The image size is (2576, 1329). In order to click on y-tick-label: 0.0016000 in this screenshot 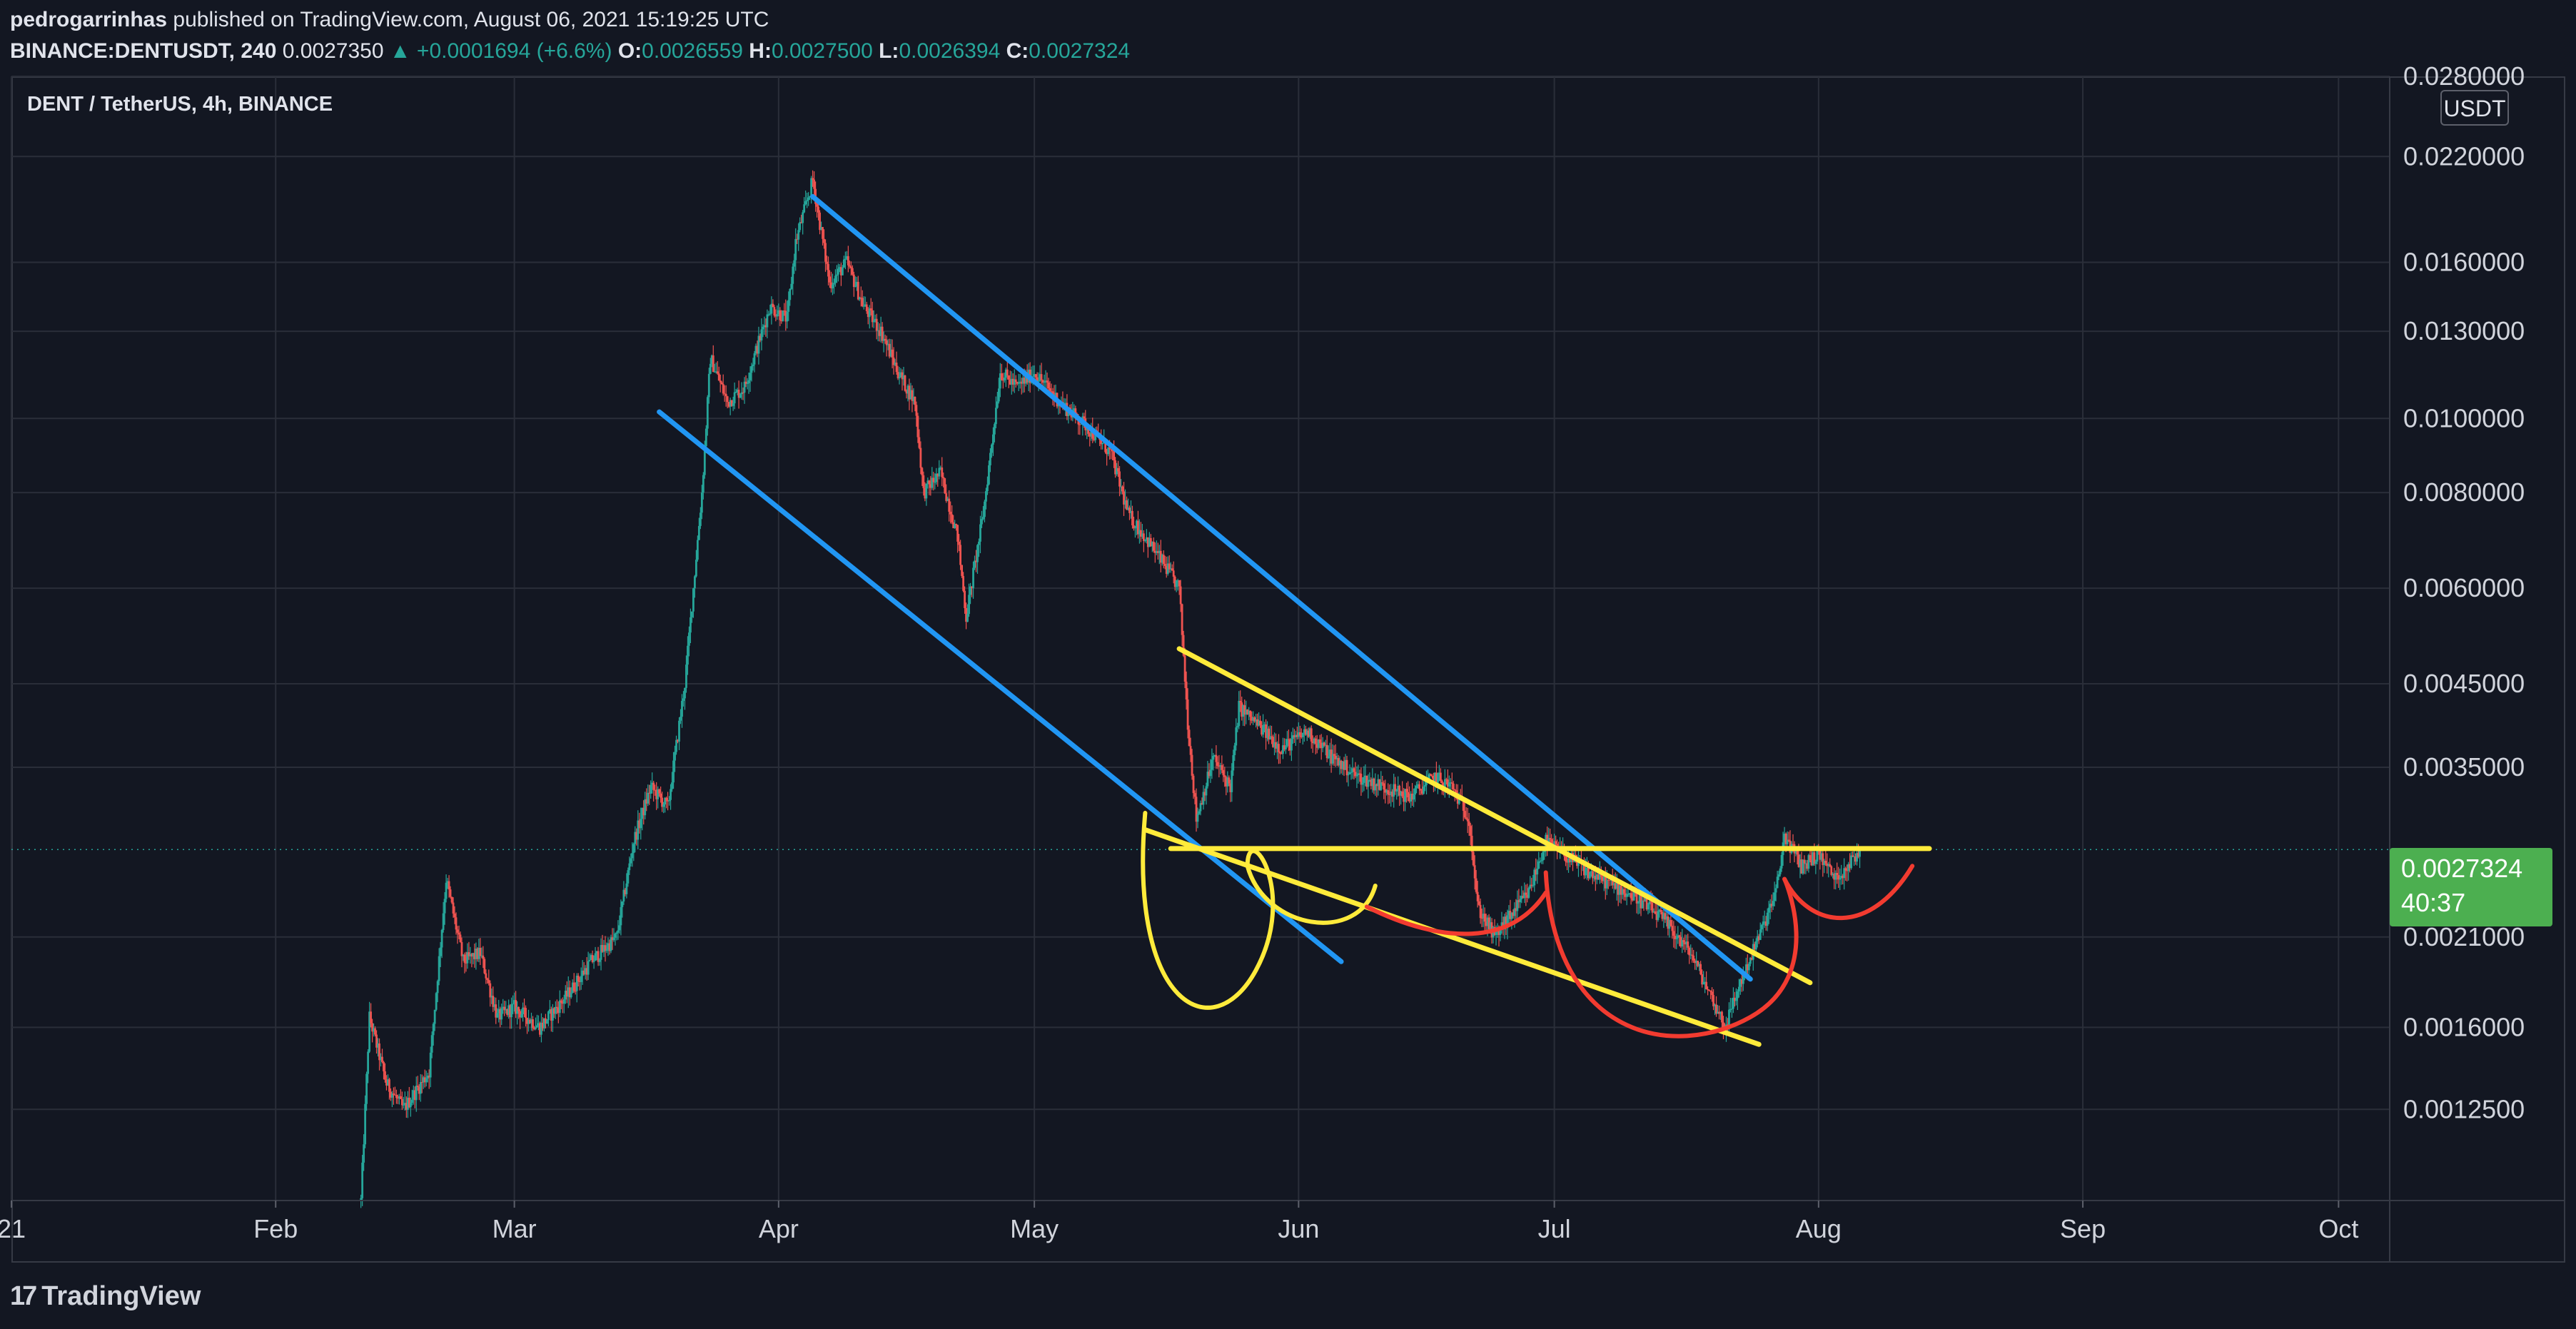, I will do `click(2464, 1026)`.